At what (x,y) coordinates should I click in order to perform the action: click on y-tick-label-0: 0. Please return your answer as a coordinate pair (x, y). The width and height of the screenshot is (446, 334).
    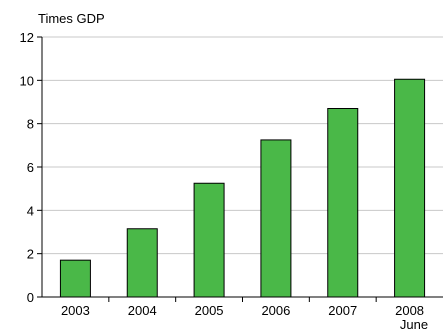
    Looking at the image, I should click on (30, 297).